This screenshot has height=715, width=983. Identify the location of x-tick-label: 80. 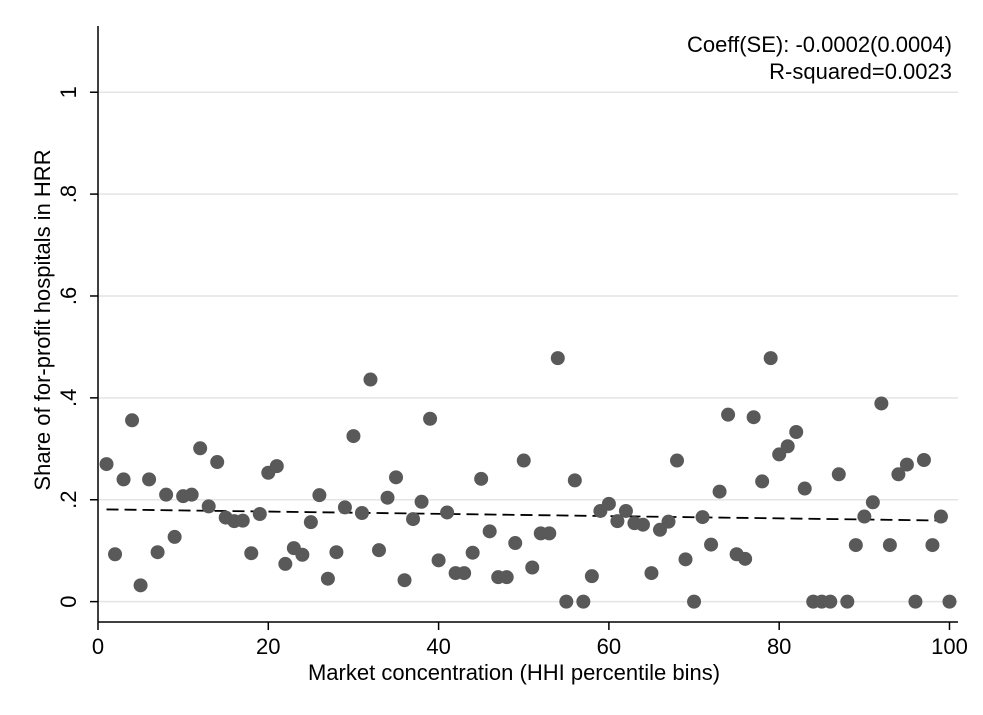
(779, 646).